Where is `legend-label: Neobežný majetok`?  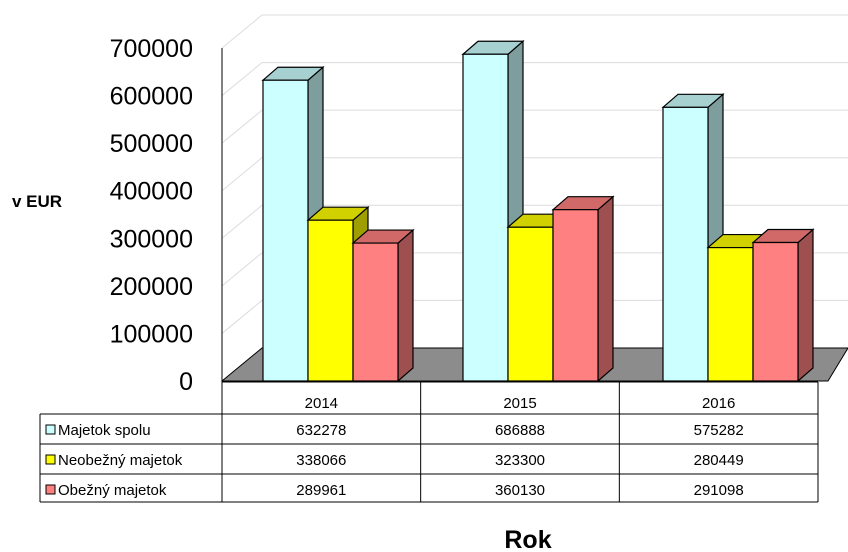 legend-label: Neobežný majetok is located at coordinates (120, 460).